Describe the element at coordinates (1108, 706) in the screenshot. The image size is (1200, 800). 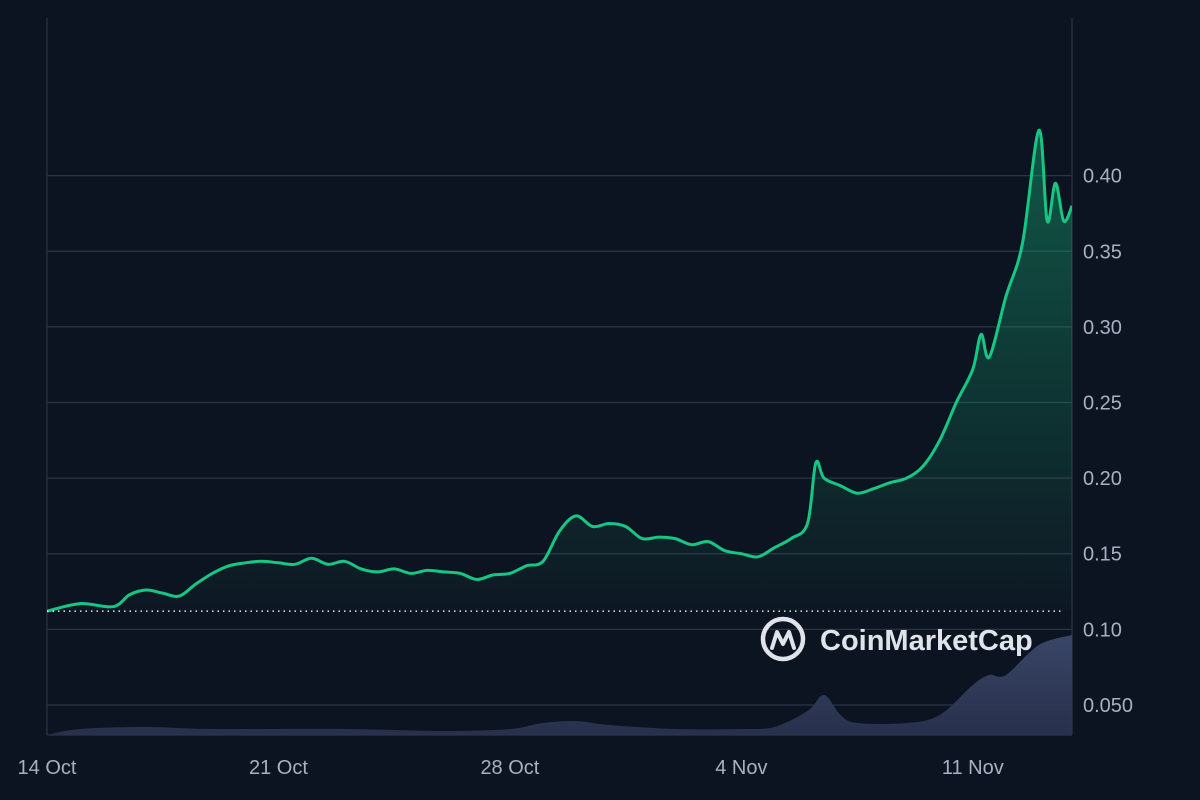
I see `y-tick-label: 0.050` at that location.